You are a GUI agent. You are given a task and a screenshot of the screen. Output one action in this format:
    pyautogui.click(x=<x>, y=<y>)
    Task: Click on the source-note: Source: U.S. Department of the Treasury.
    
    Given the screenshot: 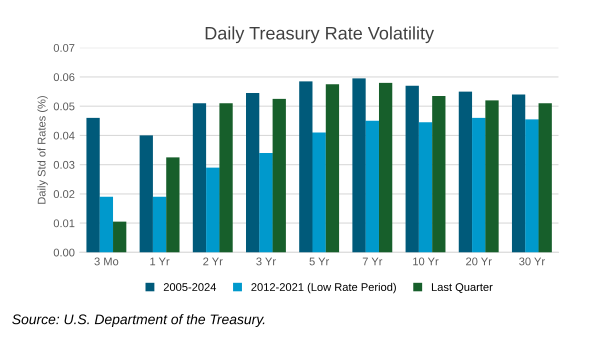 What is the action you would take?
    pyautogui.click(x=138, y=321)
    